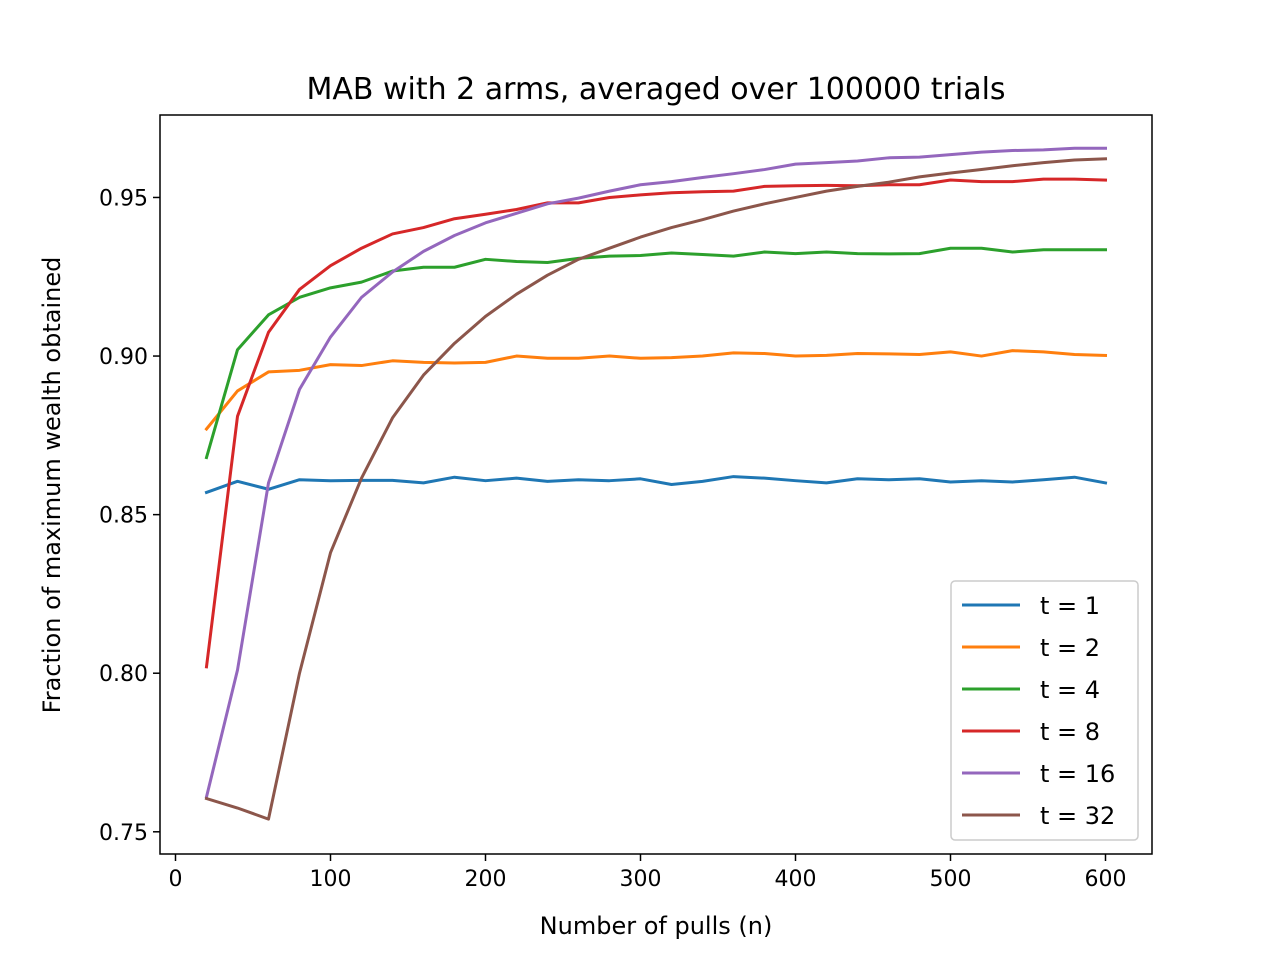 The width and height of the screenshot is (1280, 960). I want to click on x-axis: 0 100 200 300 400 500 600, so click(648, 873).